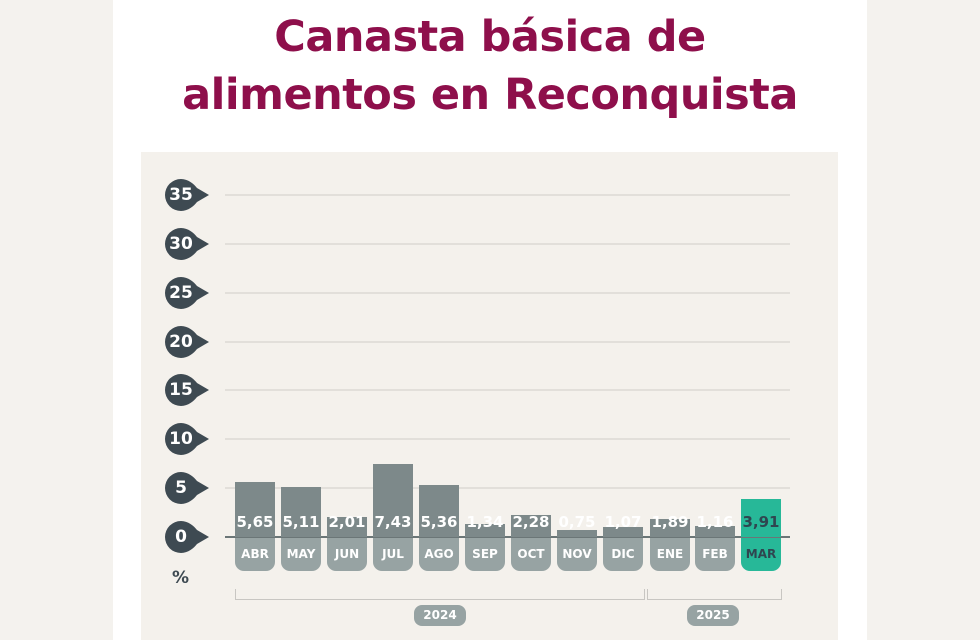 This screenshot has width=980, height=640. Describe the element at coordinates (301, 512) in the screenshot. I see `bar-may` at that location.